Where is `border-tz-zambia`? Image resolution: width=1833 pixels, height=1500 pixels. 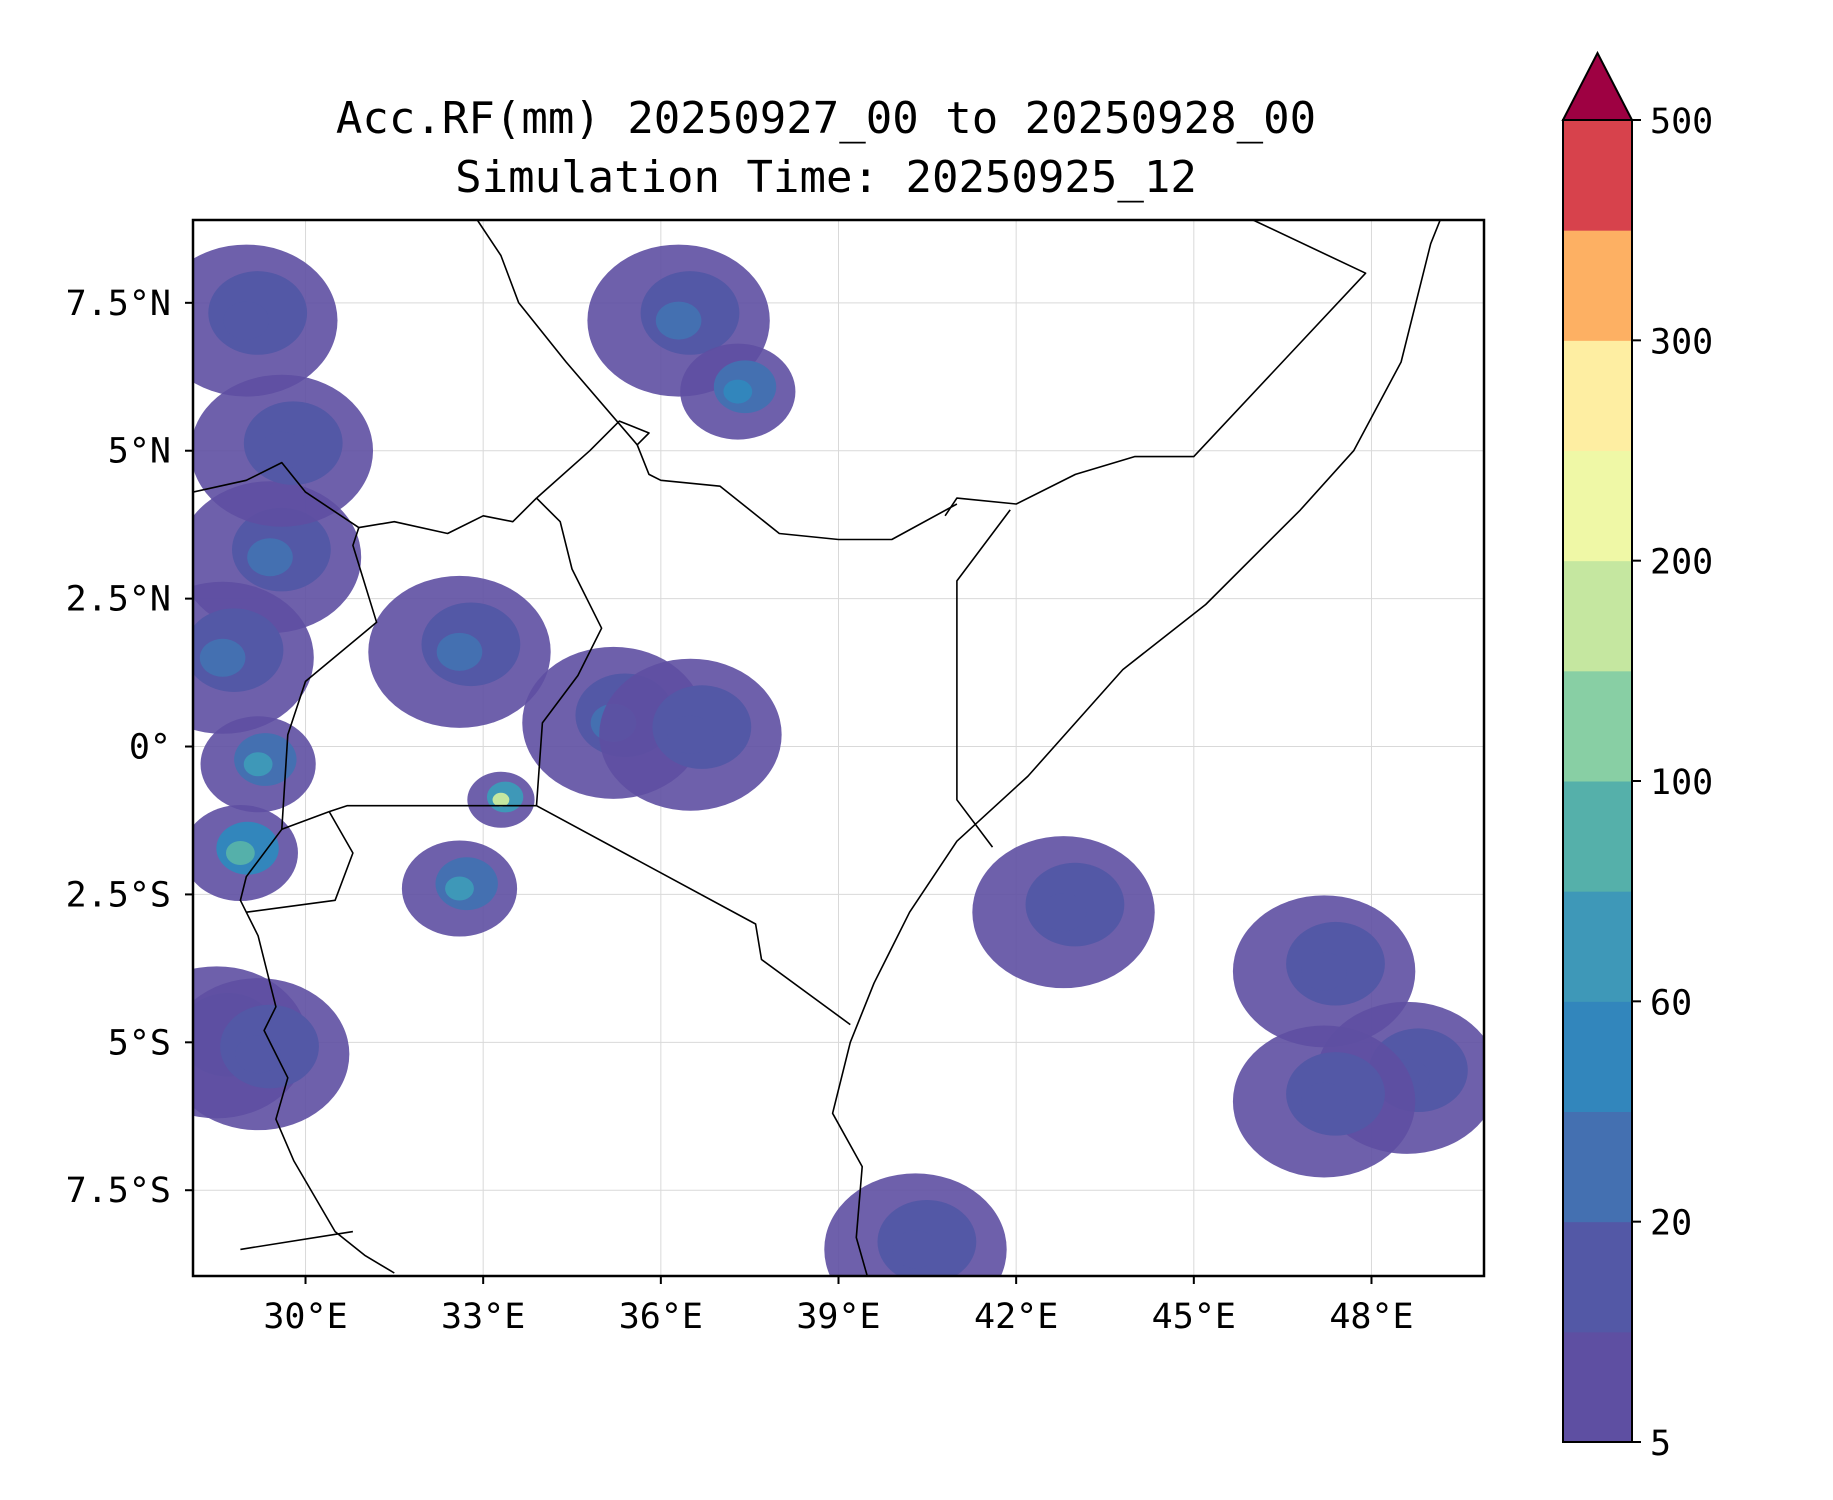 border-tz-zambia is located at coordinates (297, 1240).